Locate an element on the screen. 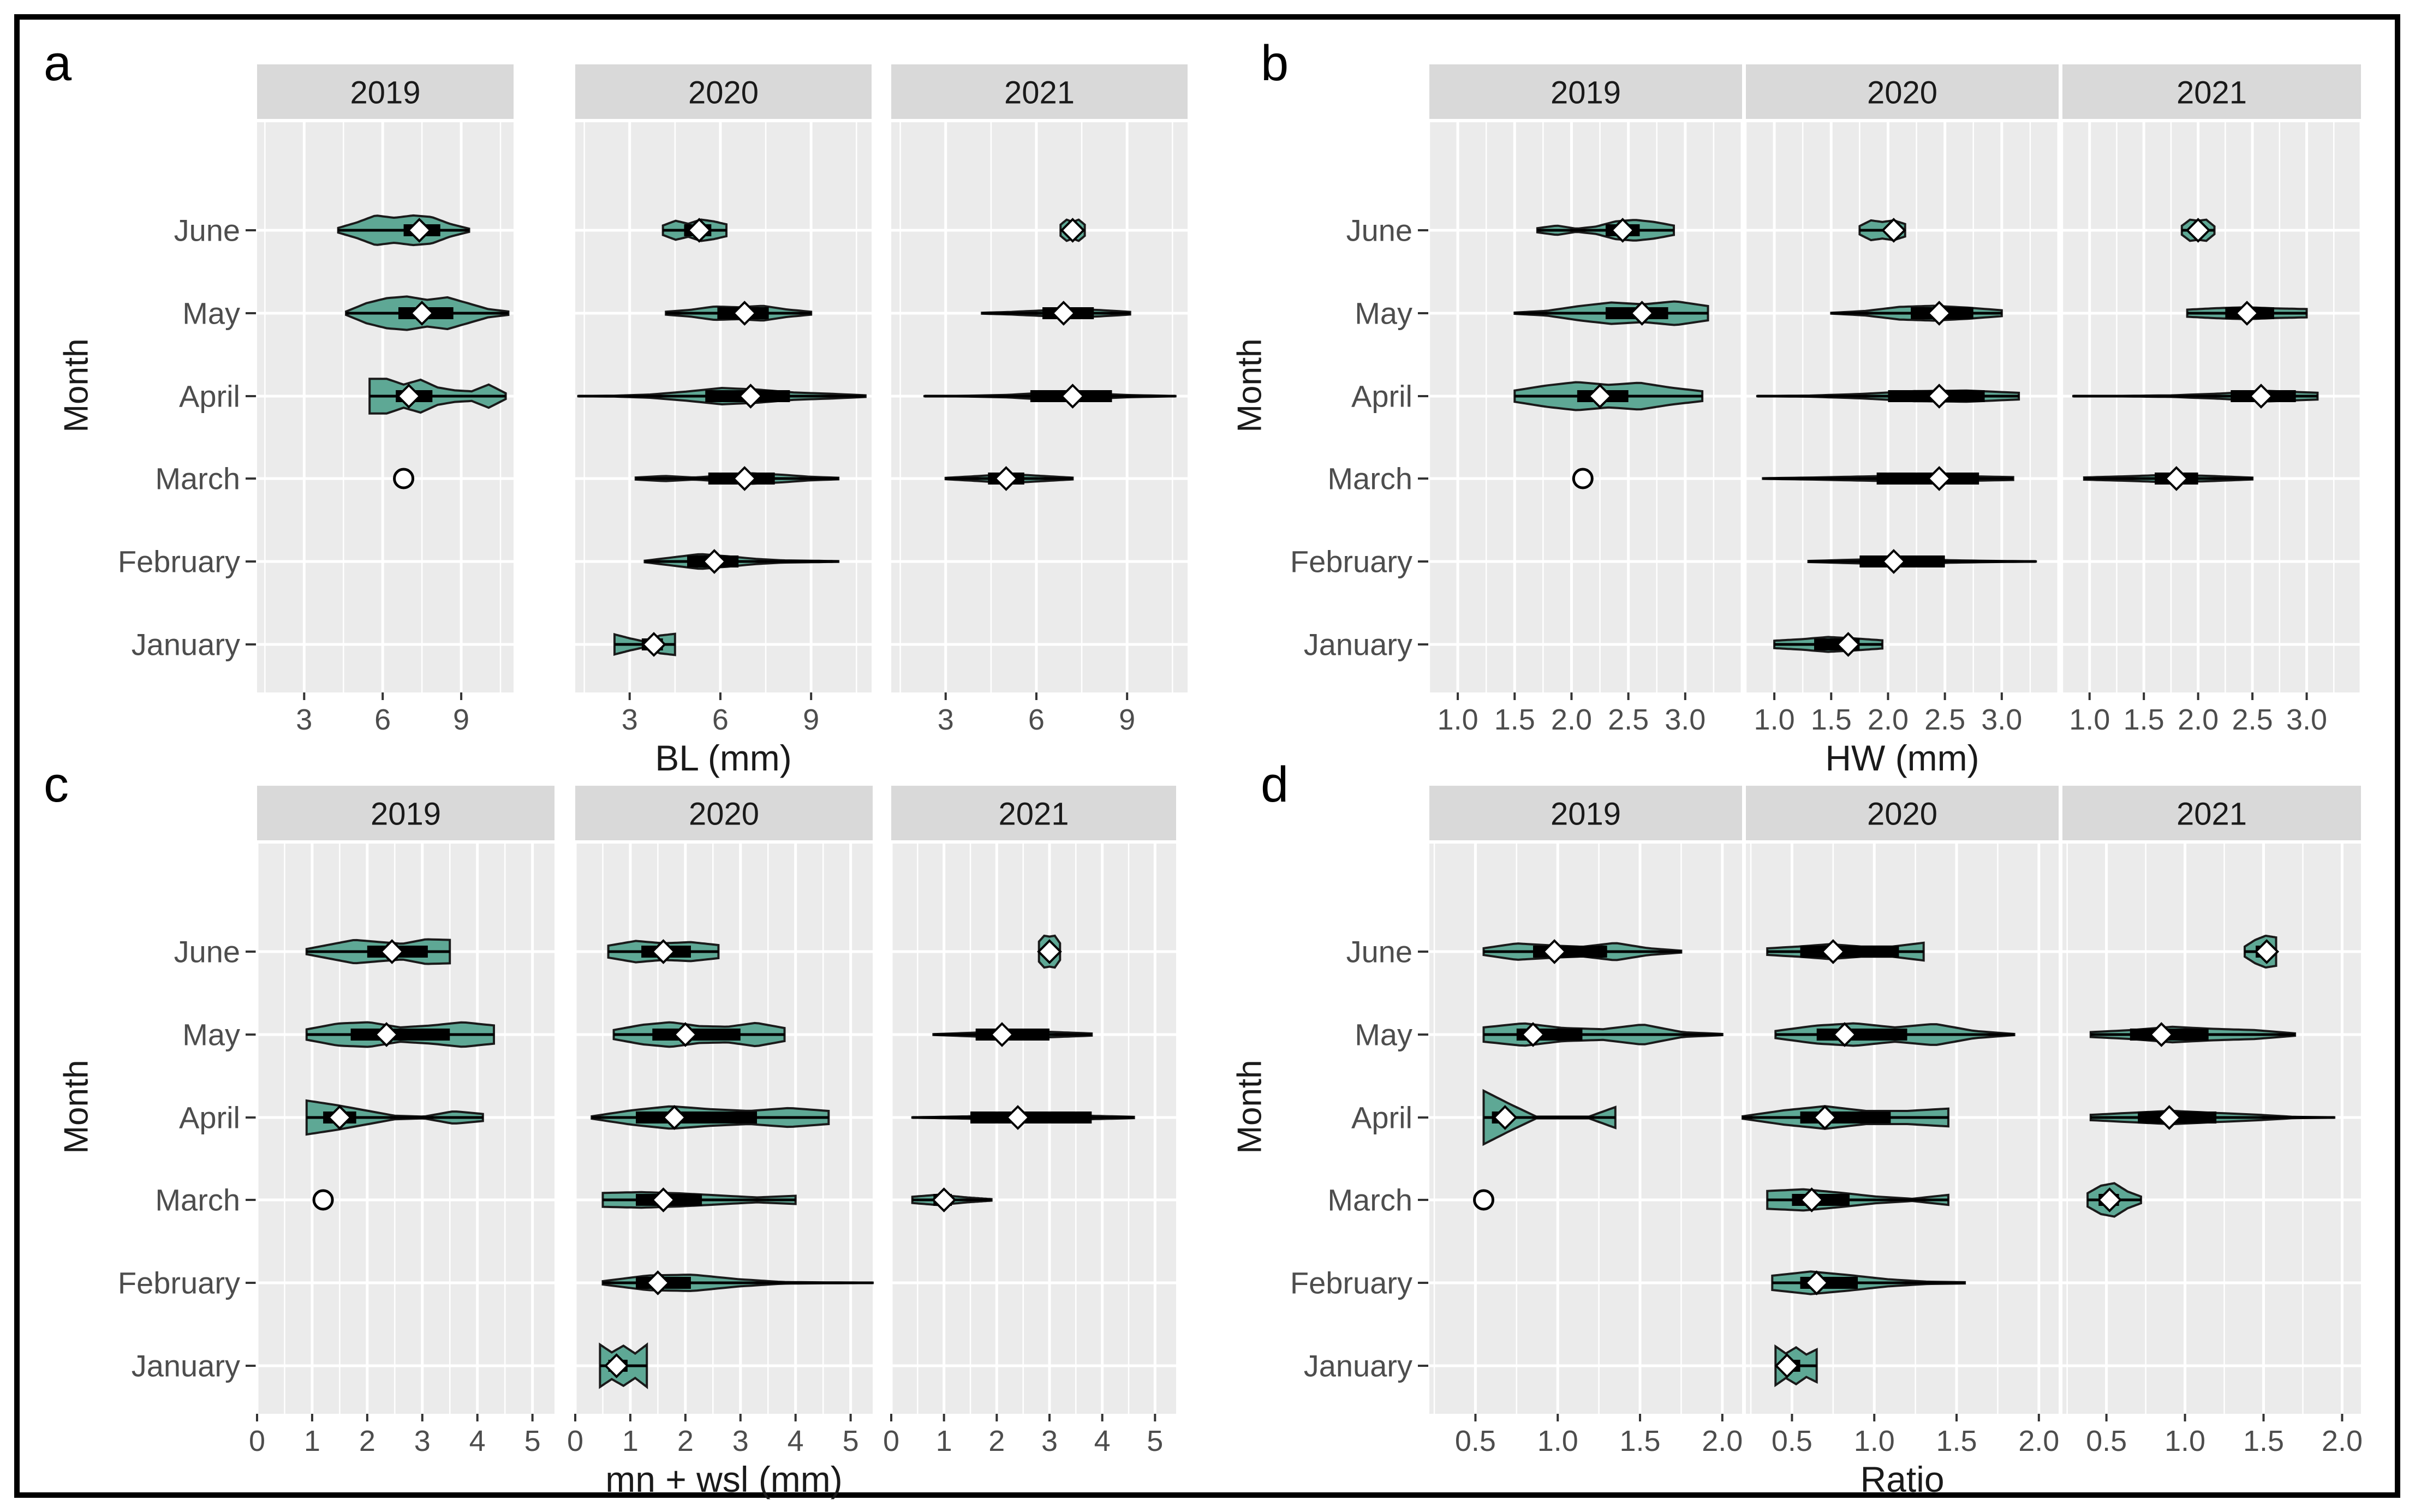  facet-2020: 2020 0.5 1.0 1.5 2.0 is located at coordinates (1900, 1121).